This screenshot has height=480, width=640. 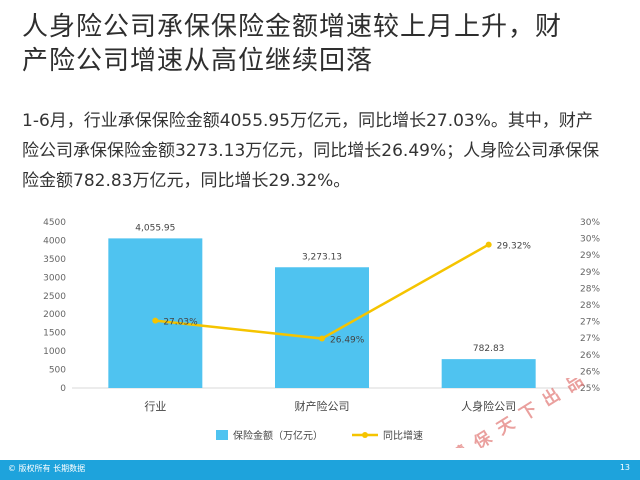 I want to click on footer-bar: © 版权所有 长期数据 13, so click(x=320, y=470).